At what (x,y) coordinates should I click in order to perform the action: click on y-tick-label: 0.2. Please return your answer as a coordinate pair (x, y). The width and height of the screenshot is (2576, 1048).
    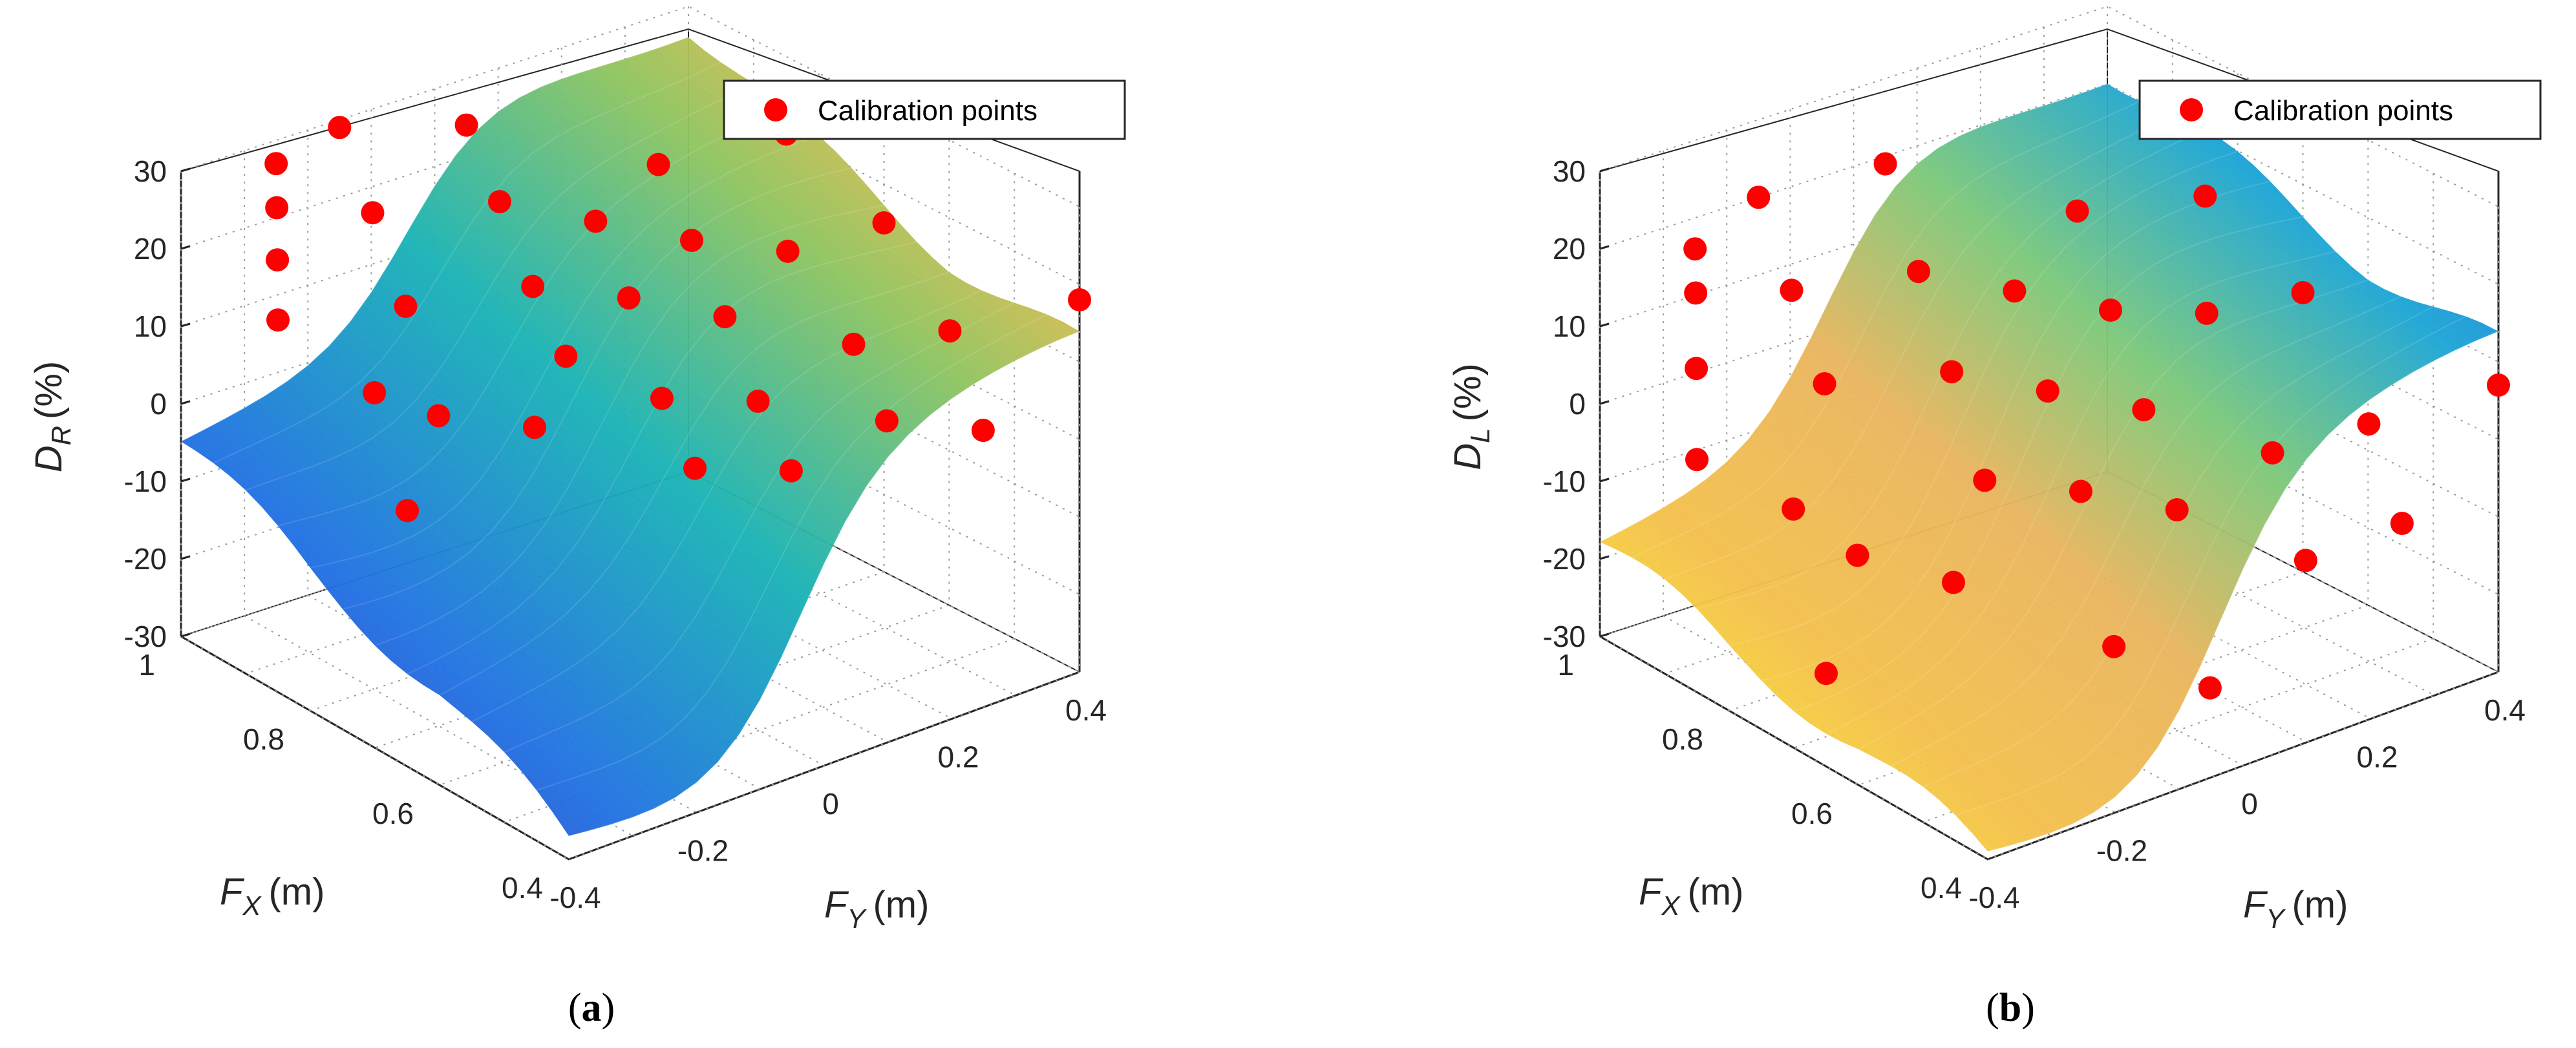
    Looking at the image, I should click on (958, 757).